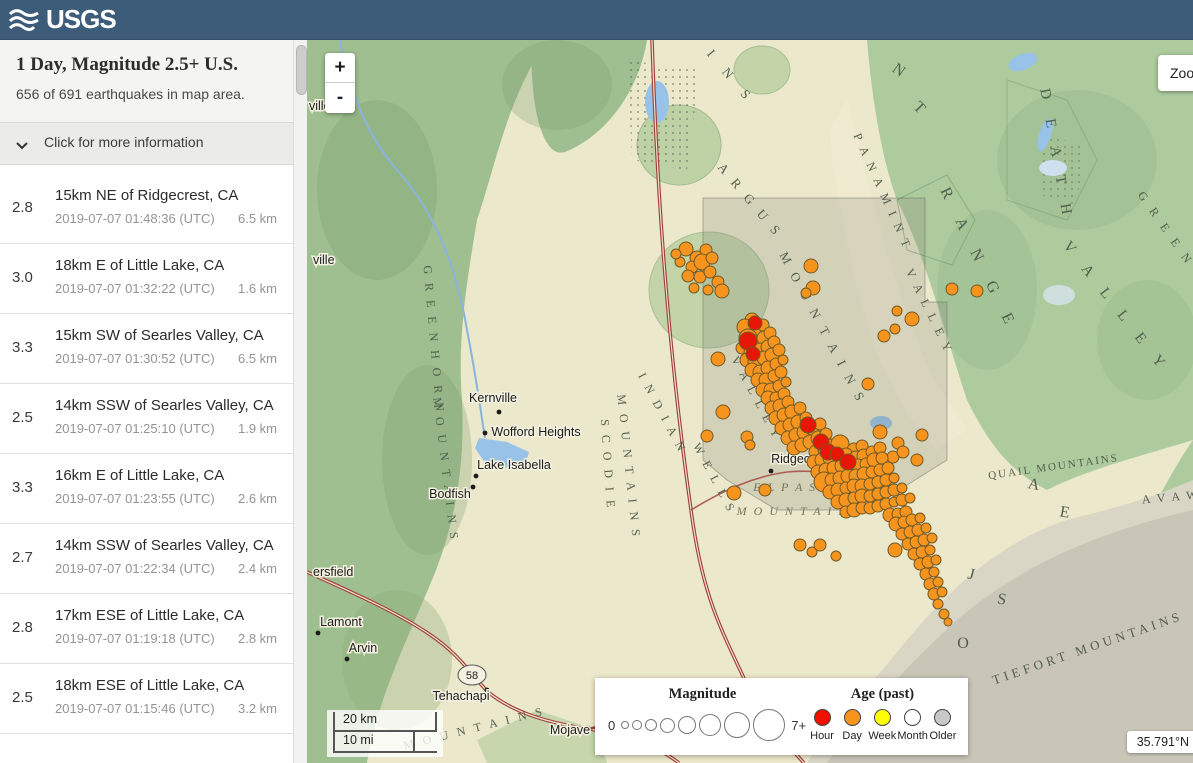  What do you see at coordinates (882, 717) in the screenshot?
I see `age-week-dot` at bounding box center [882, 717].